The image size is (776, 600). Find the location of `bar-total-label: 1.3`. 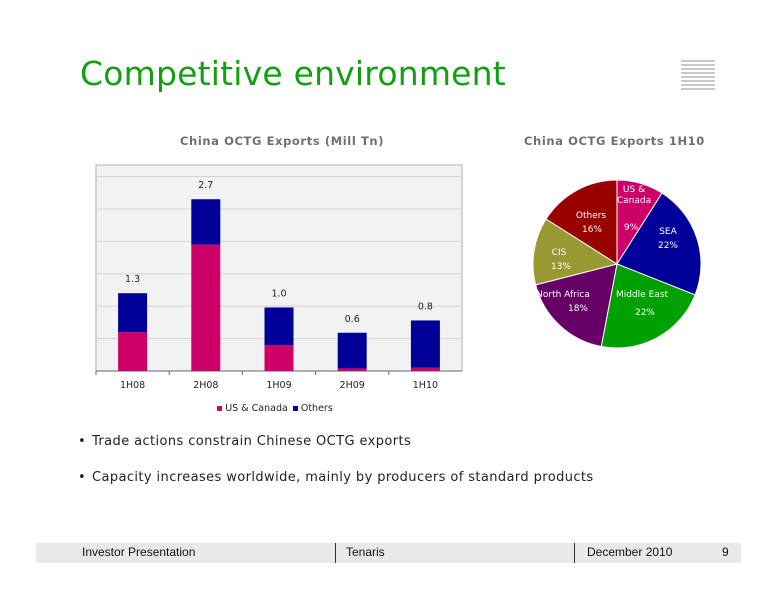

bar-total-label: 1.3 is located at coordinates (132, 279).